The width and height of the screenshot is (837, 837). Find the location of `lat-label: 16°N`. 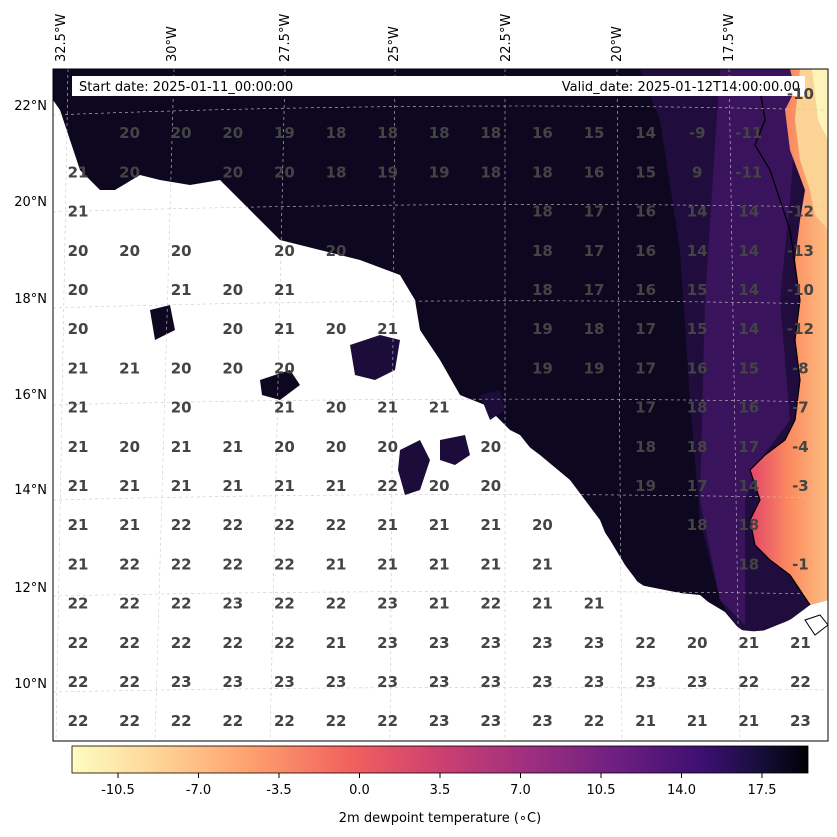

lat-label: 16°N is located at coordinates (30, 395).